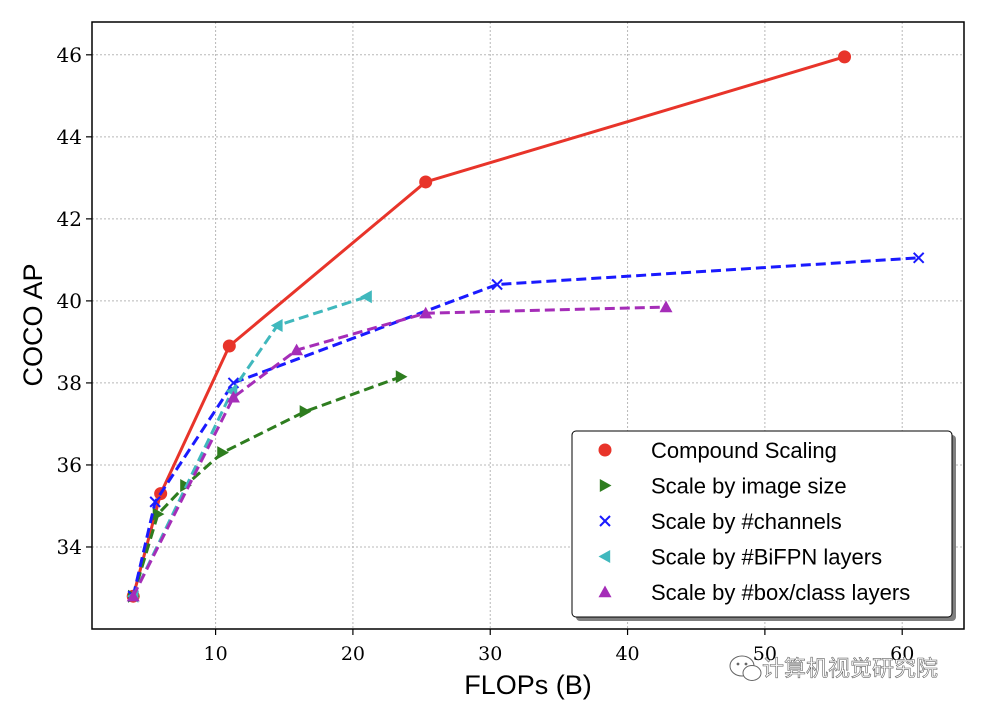 The width and height of the screenshot is (982, 710). Describe the element at coordinates (902, 654) in the screenshot. I see `x-tick-label: 60` at that location.